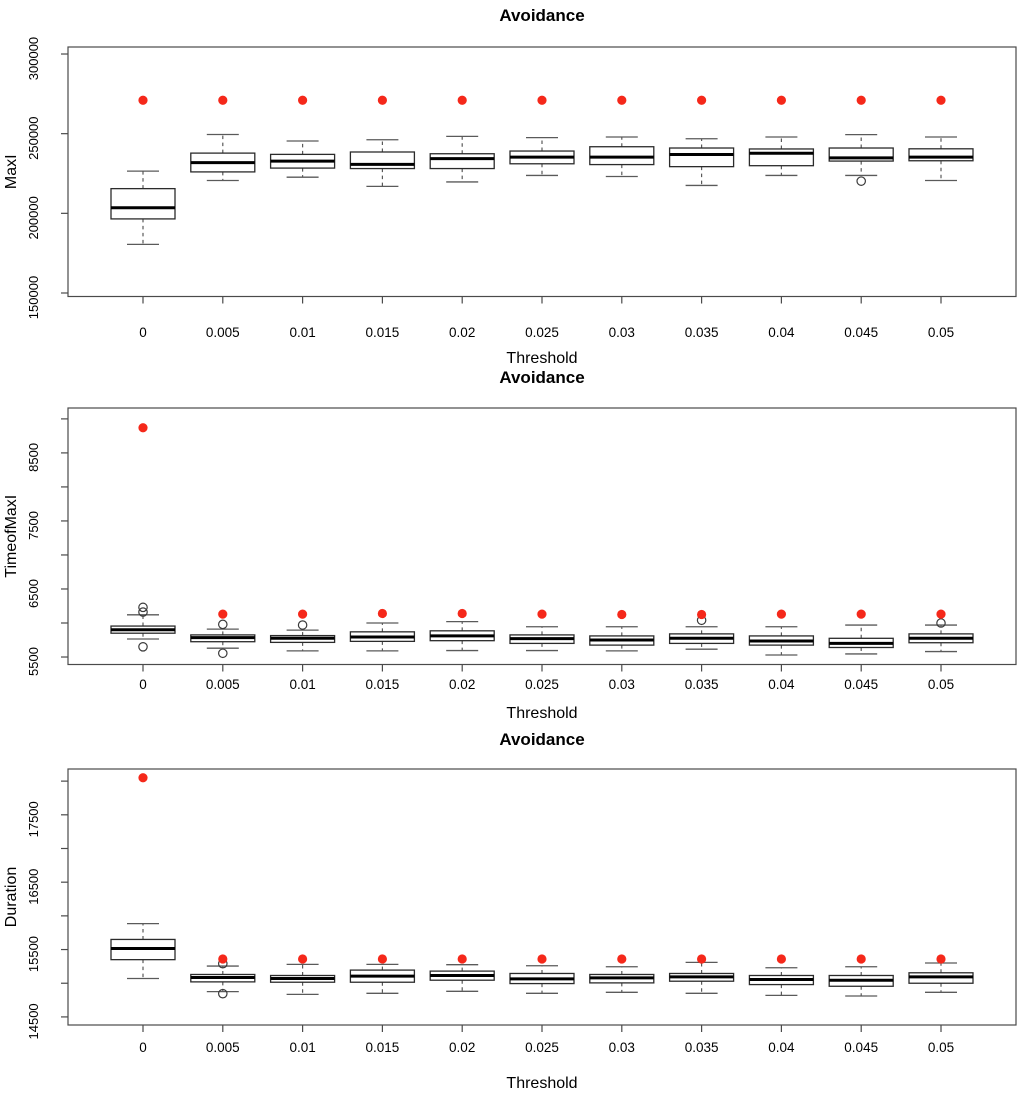  Describe the element at coordinates (33, 661) in the screenshot. I see `y-tick-label: 5500` at that location.